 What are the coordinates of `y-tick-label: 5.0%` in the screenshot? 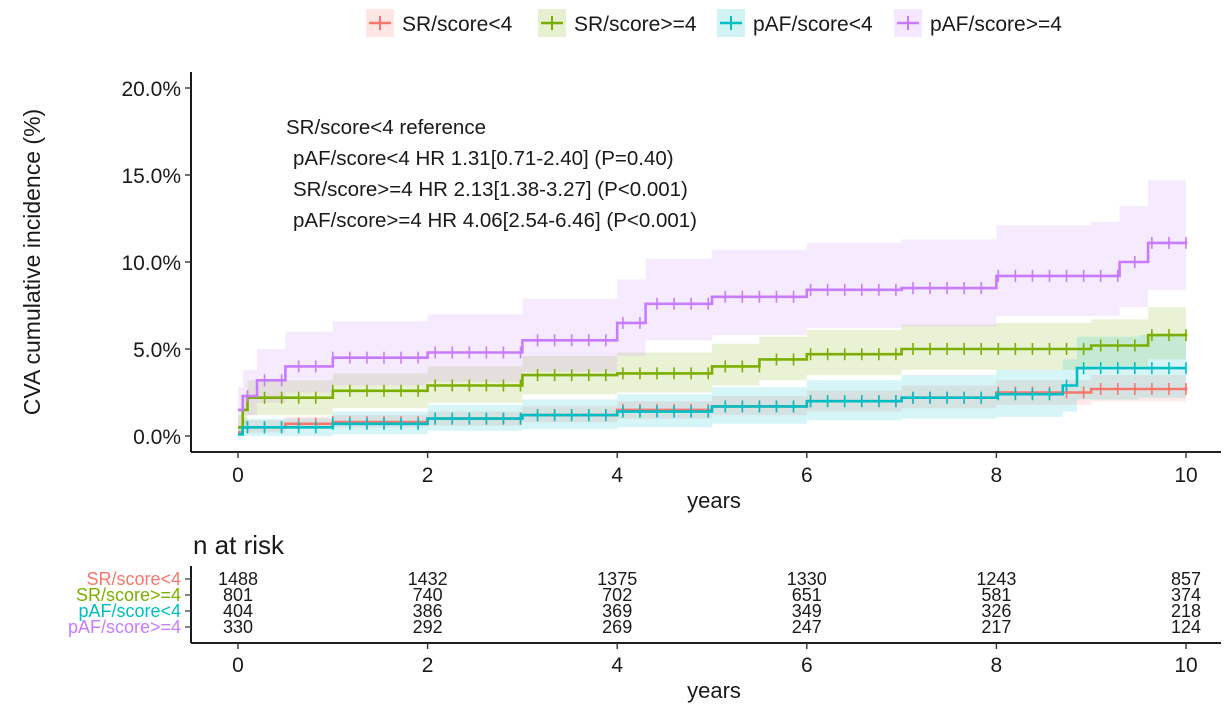 It's located at (157, 350).